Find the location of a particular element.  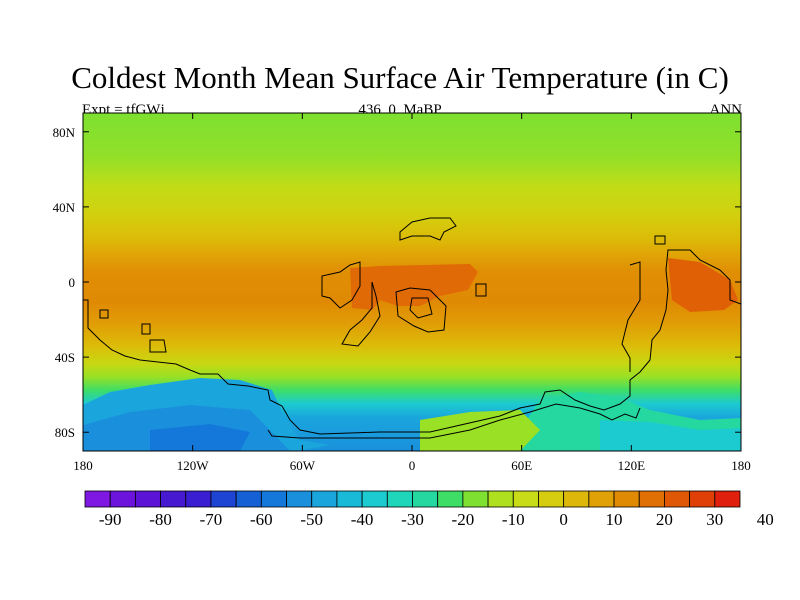

colorbar-label: -40 is located at coordinates (362, 519).